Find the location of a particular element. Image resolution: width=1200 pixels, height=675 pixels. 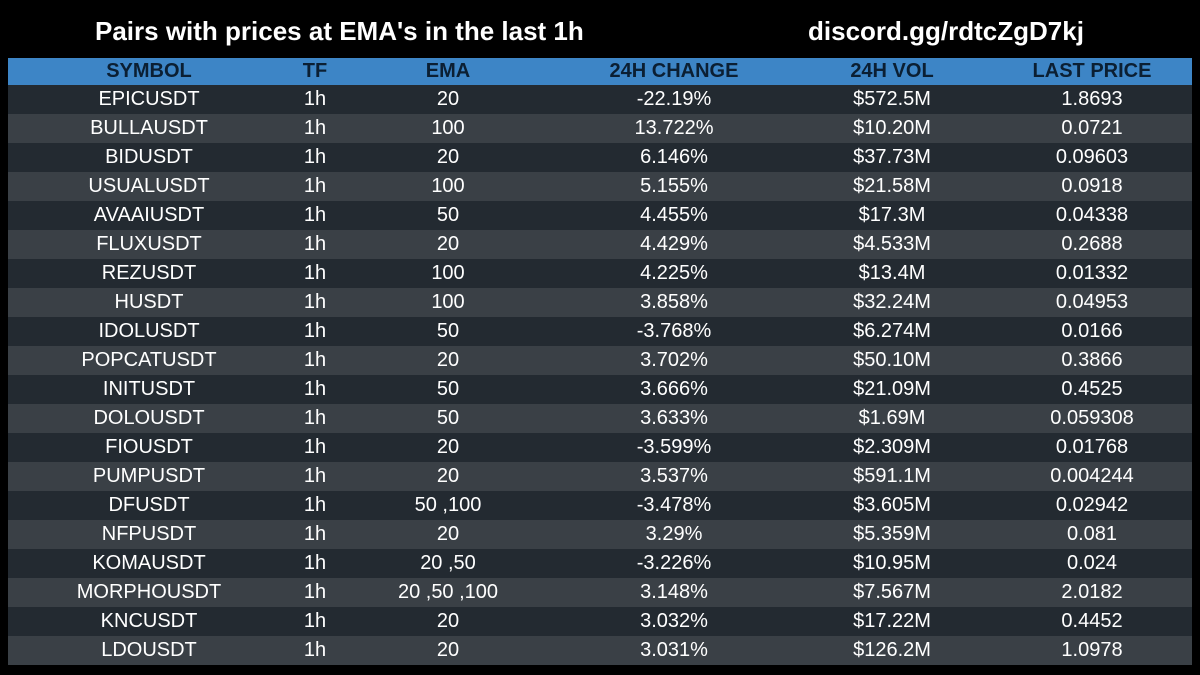

table-row: REZUSDT 1h 100 4.225% $13.4M 0.01332 is located at coordinates (600, 273).